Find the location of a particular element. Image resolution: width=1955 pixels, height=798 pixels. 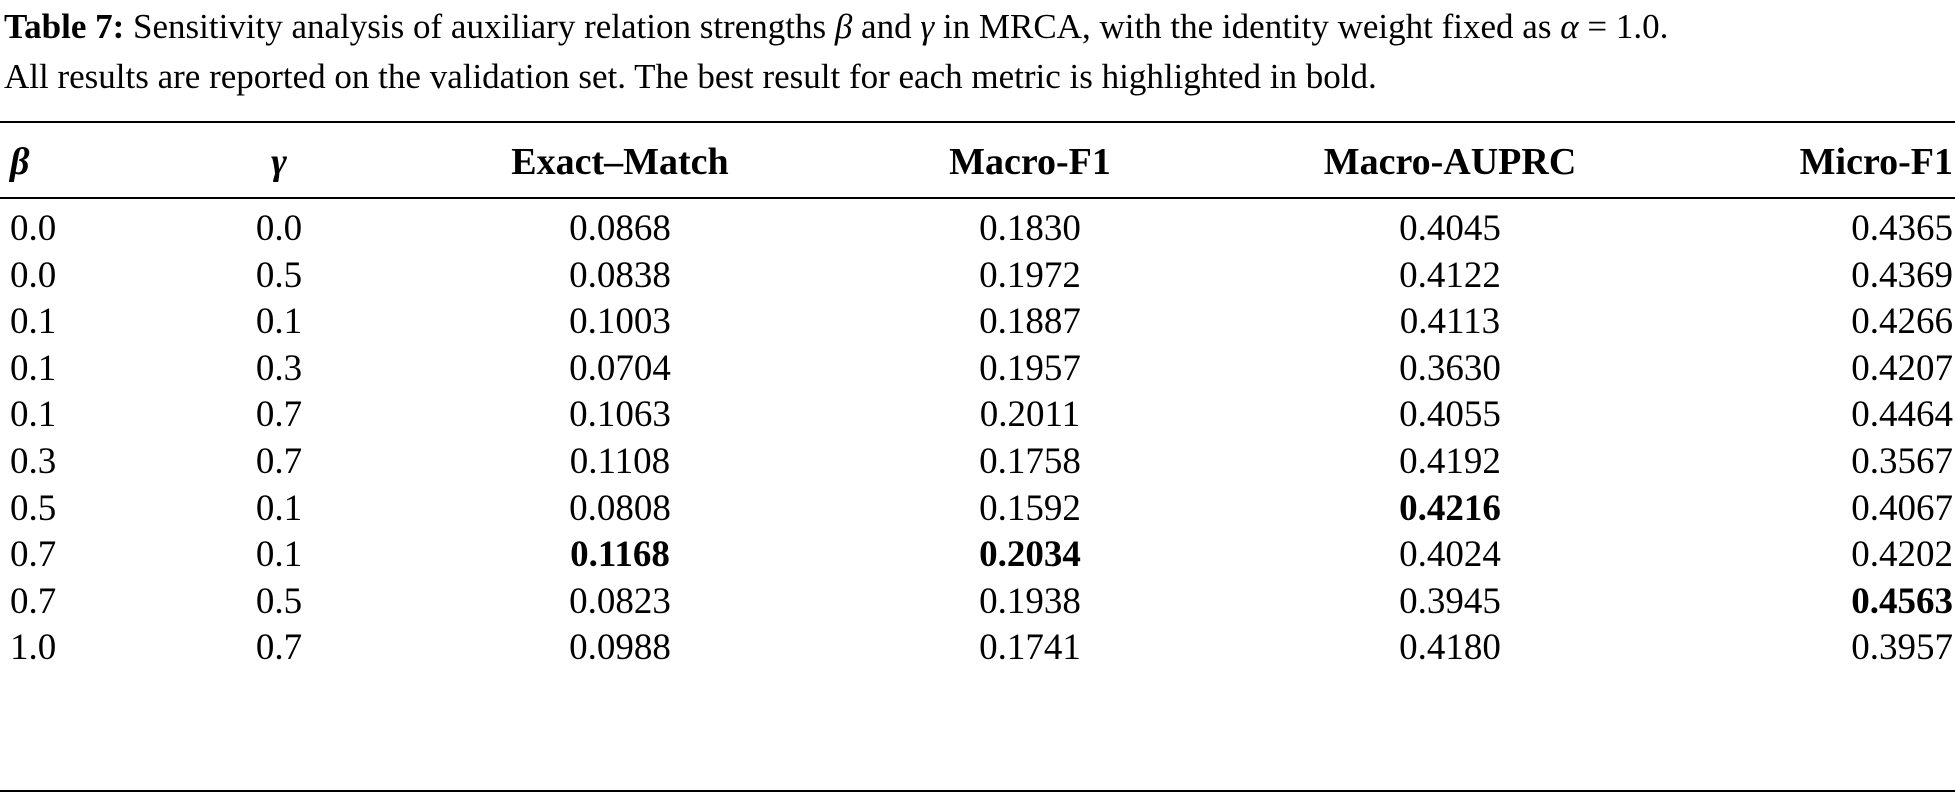

caption-label: Table 7: is located at coordinates (64, 26).